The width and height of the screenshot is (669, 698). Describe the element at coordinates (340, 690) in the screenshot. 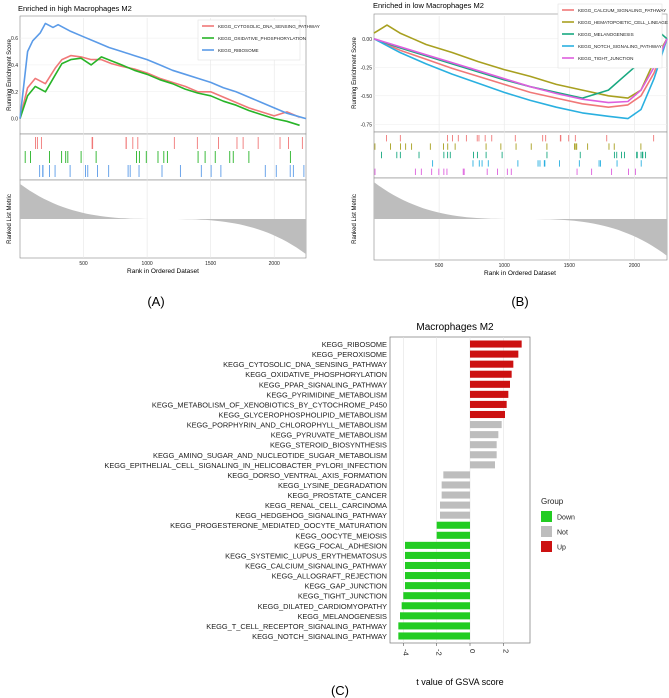

I see `panel-c-label: (C)` at that location.